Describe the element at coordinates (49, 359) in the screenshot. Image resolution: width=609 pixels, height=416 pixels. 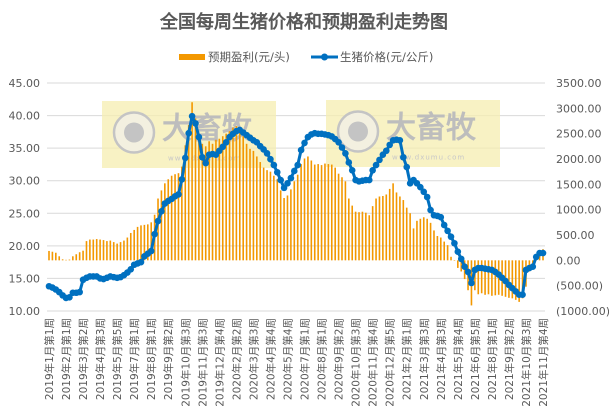
I see `x-tick-label: 2019年1月第1周` at that location.